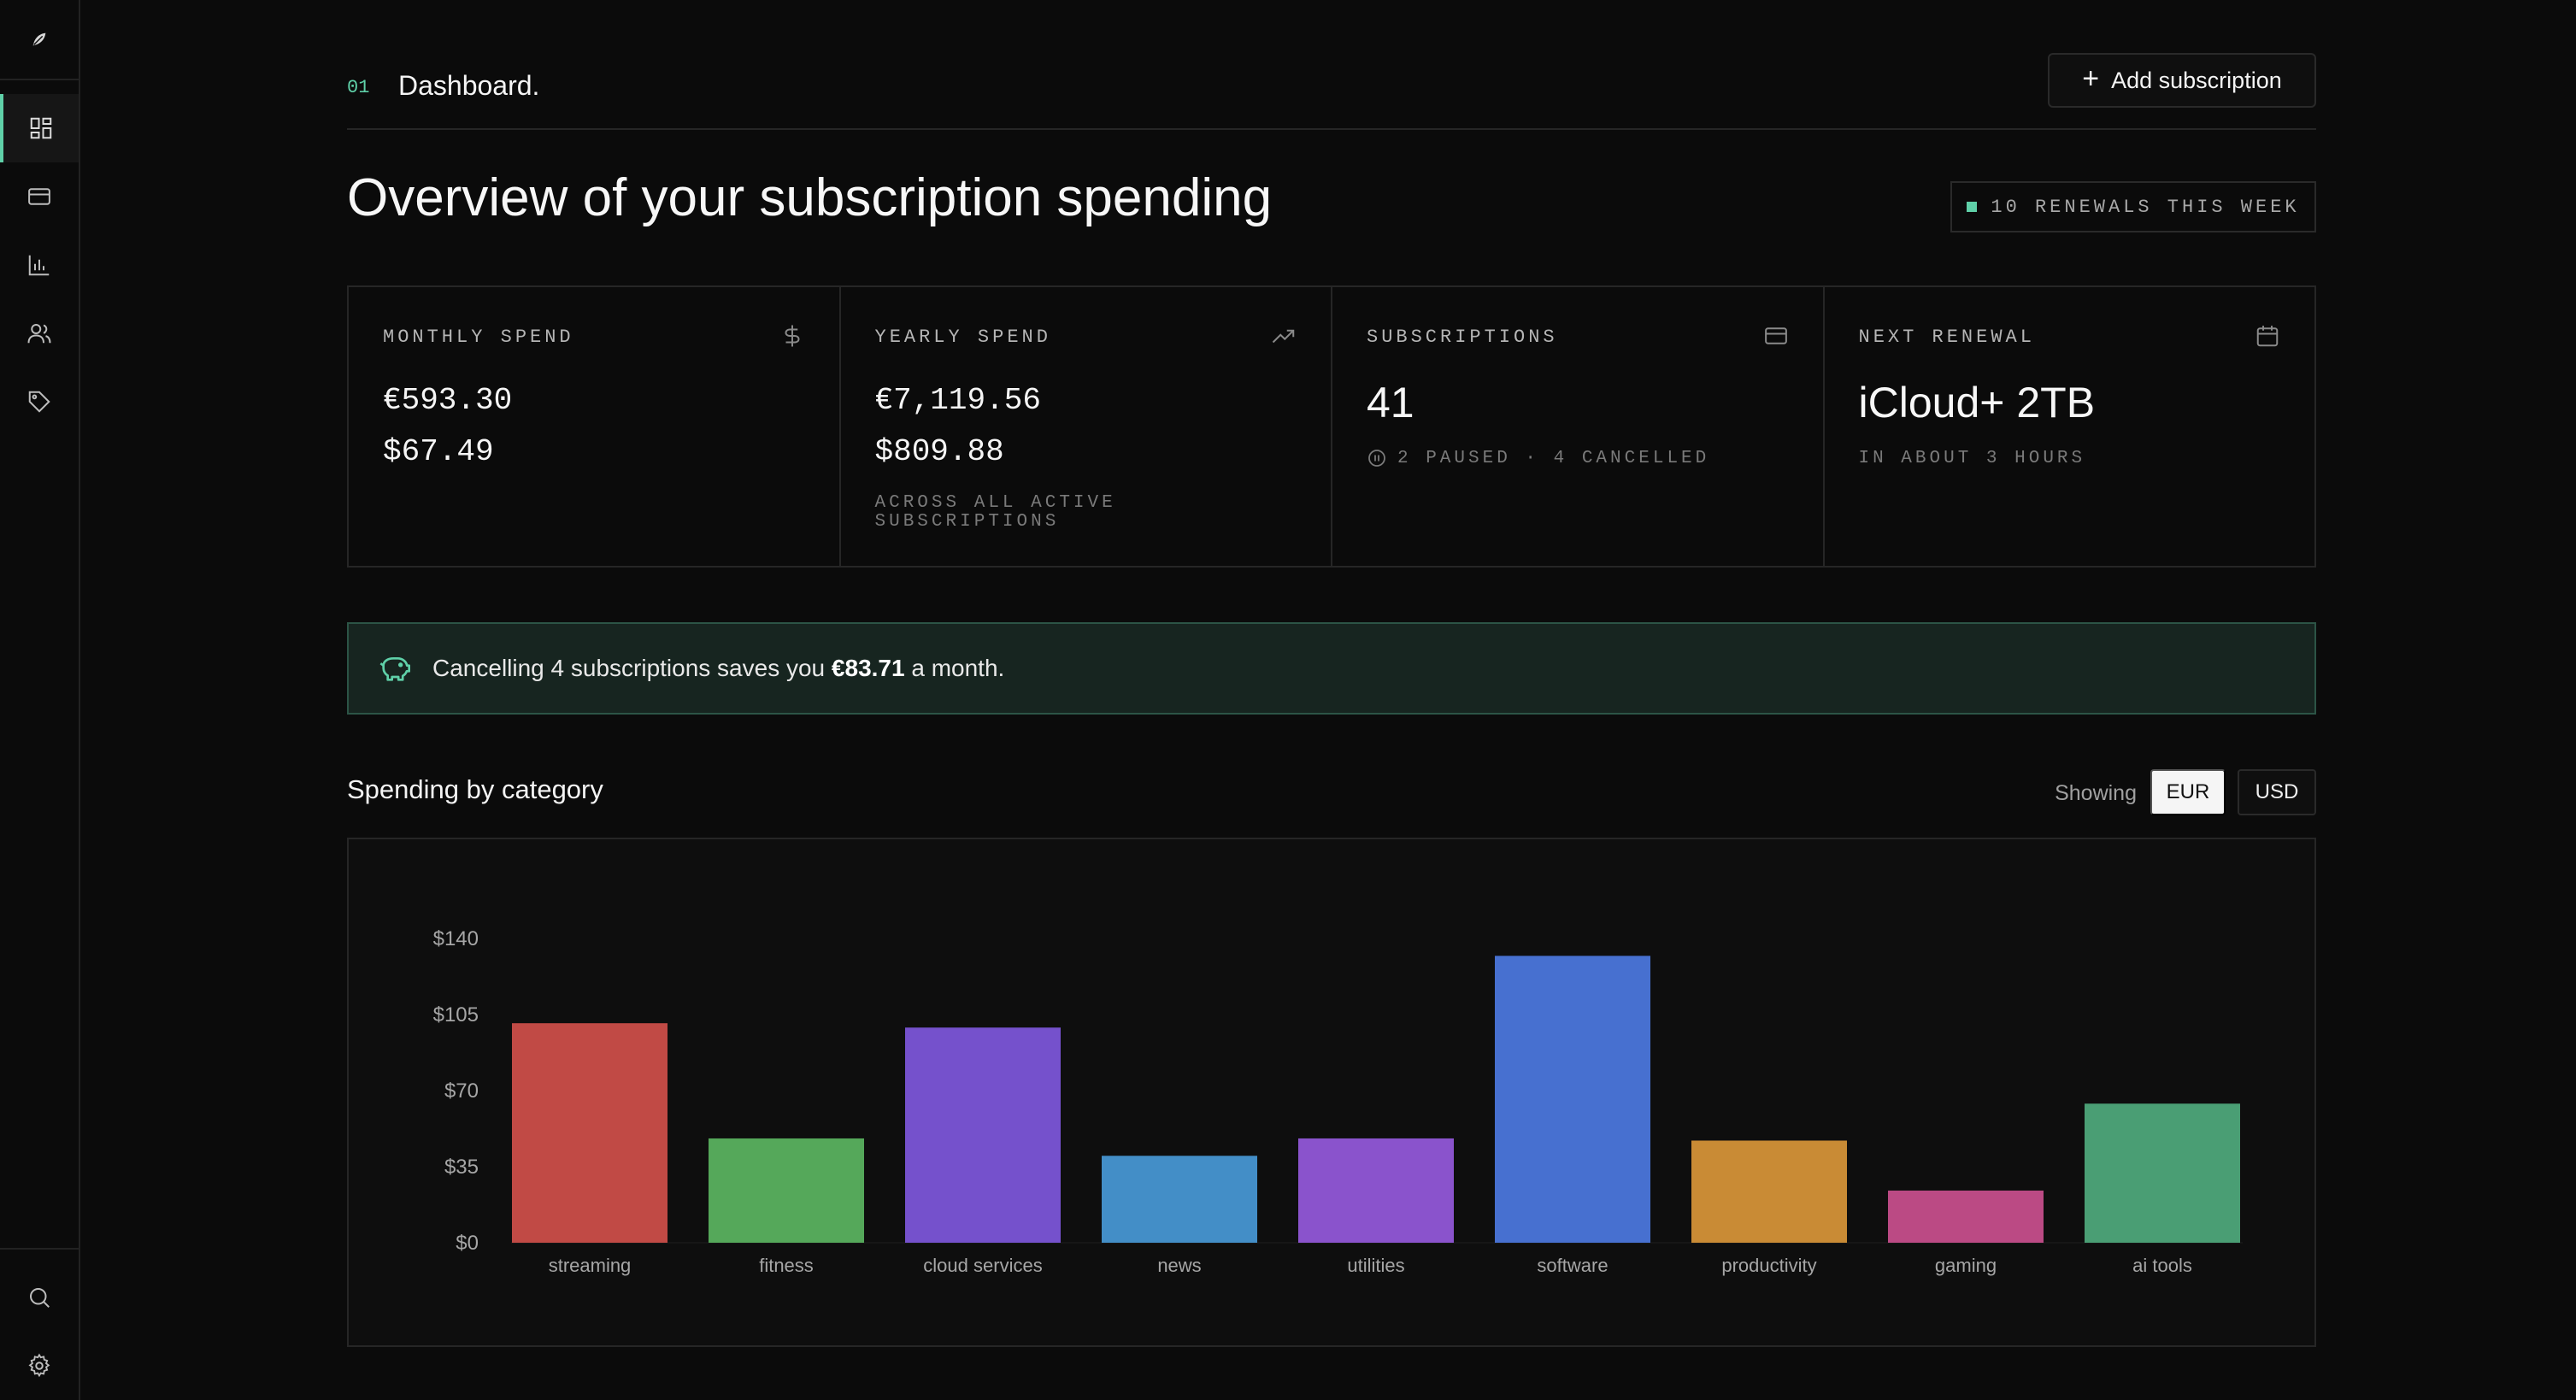 The width and height of the screenshot is (2576, 1400). What do you see at coordinates (2196, 80) in the screenshot?
I see `add-subscription-label: Add subscription` at bounding box center [2196, 80].